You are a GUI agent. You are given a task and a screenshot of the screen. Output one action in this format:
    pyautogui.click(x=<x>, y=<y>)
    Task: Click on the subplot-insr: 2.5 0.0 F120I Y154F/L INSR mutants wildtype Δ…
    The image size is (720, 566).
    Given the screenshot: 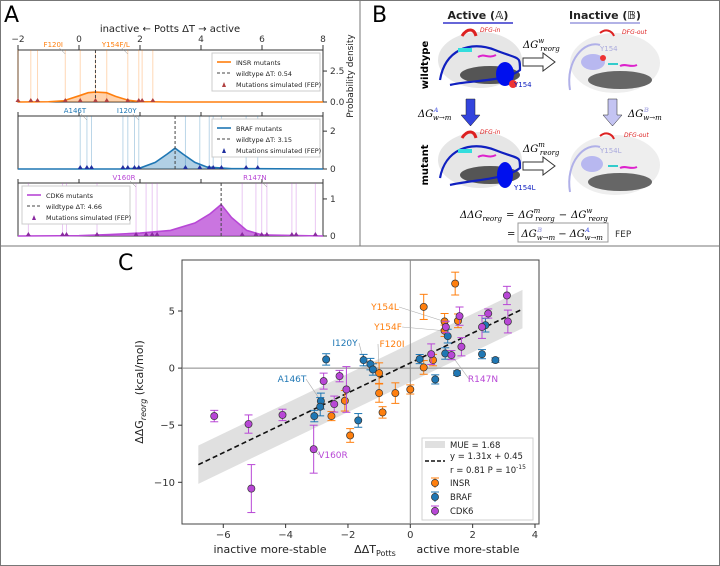 What is the action you would take?
    pyautogui.click(x=180, y=74)
    